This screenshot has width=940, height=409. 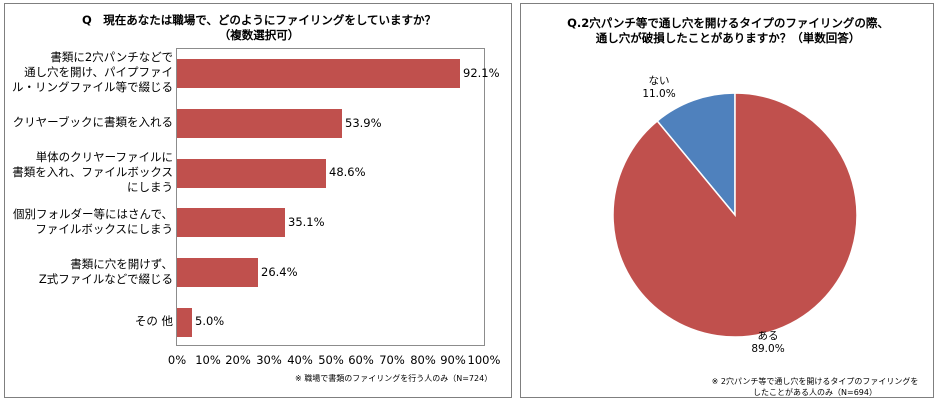 What do you see at coordinates (210, 321) in the screenshot?
I see `bar-value-label-6: 5.0%` at bounding box center [210, 321].